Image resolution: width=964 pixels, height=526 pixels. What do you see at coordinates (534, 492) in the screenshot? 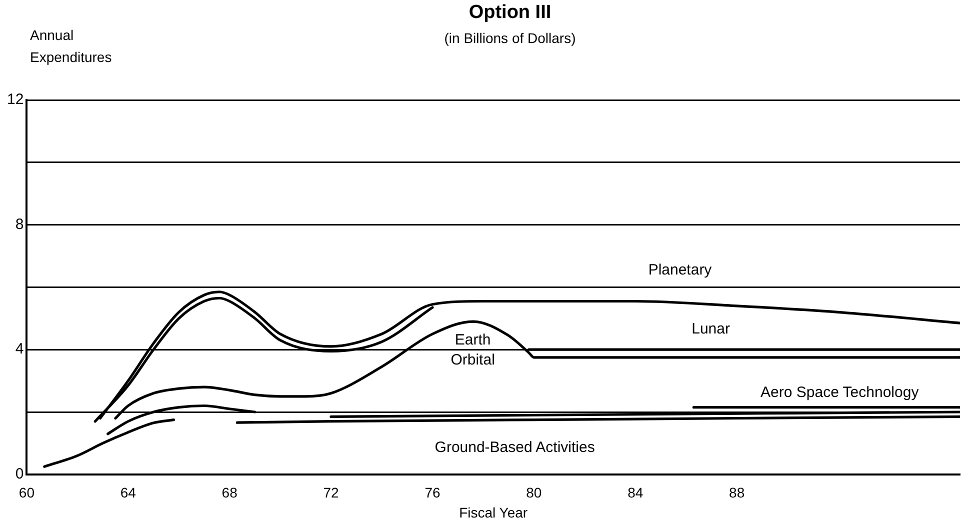
I see `x-tick-label: 80` at bounding box center [534, 492].